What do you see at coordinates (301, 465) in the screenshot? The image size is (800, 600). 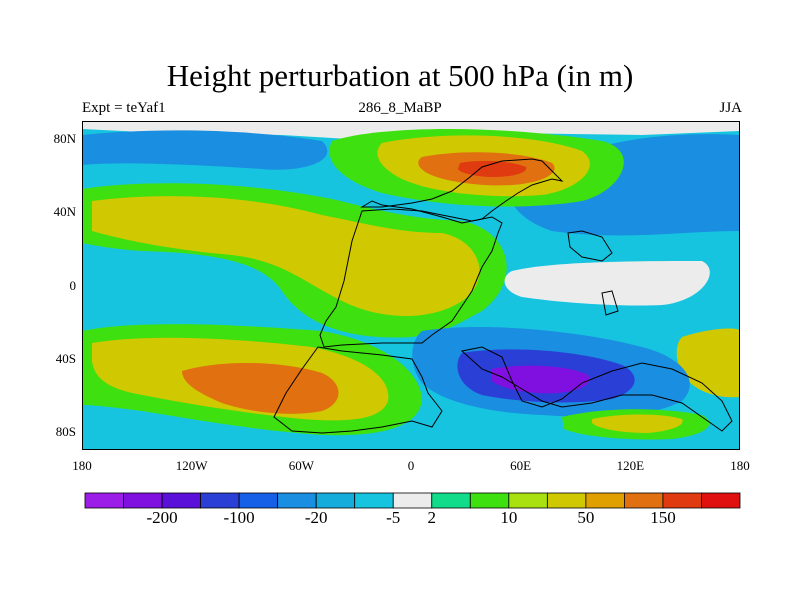 I see `x-tick-label: 60W` at bounding box center [301, 465].